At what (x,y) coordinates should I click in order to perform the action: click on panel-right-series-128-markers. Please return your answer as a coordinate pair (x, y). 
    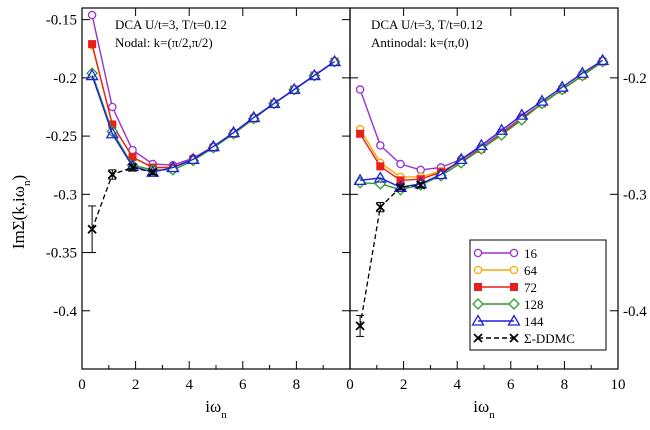
    Looking at the image, I should click on (481, 125).